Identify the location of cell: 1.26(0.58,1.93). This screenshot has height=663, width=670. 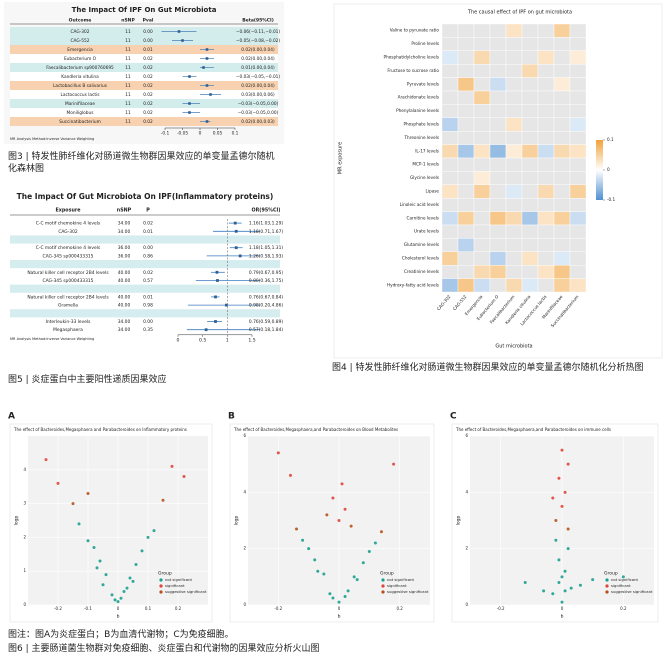
(266, 256).